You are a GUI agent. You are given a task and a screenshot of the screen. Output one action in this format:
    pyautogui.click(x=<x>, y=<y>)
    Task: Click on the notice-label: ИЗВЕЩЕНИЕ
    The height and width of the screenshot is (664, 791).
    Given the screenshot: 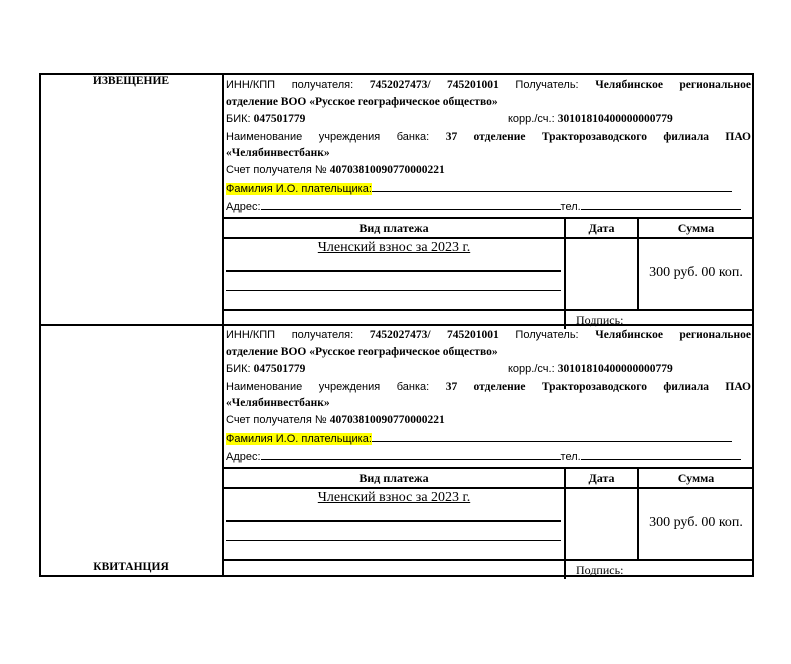 What is the action you would take?
    pyautogui.click(x=131, y=81)
    